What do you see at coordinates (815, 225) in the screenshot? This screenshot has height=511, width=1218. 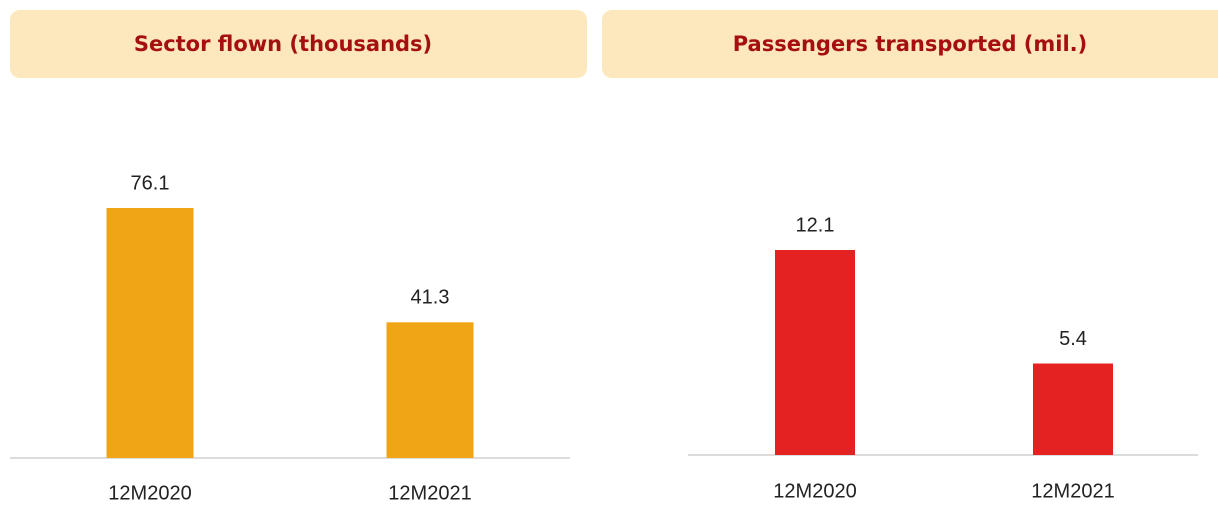 I see `value-label: 12.1` at bounding box center [815, 225].